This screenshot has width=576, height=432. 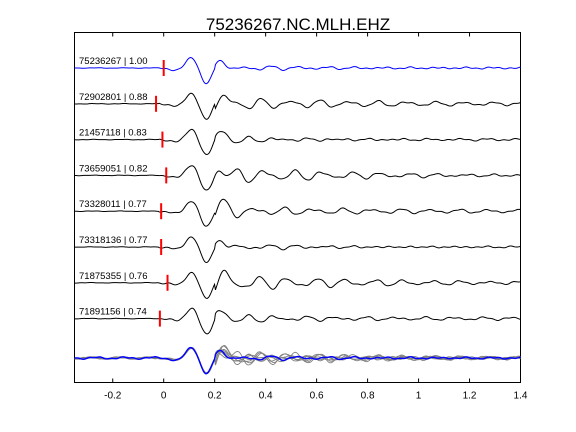 I want to click on x-tick-label: 0.4, so click(x=266, y=396).